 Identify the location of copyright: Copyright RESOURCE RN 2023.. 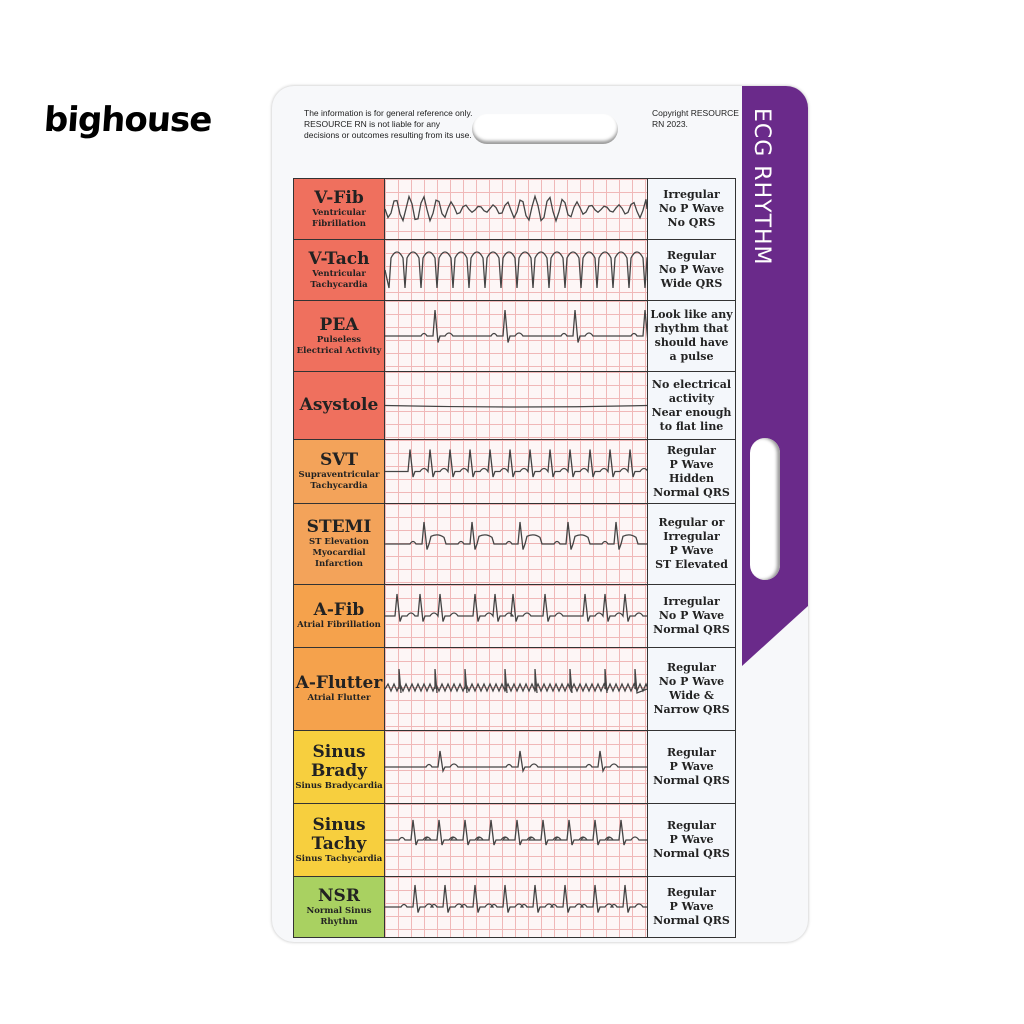
(695, 118).